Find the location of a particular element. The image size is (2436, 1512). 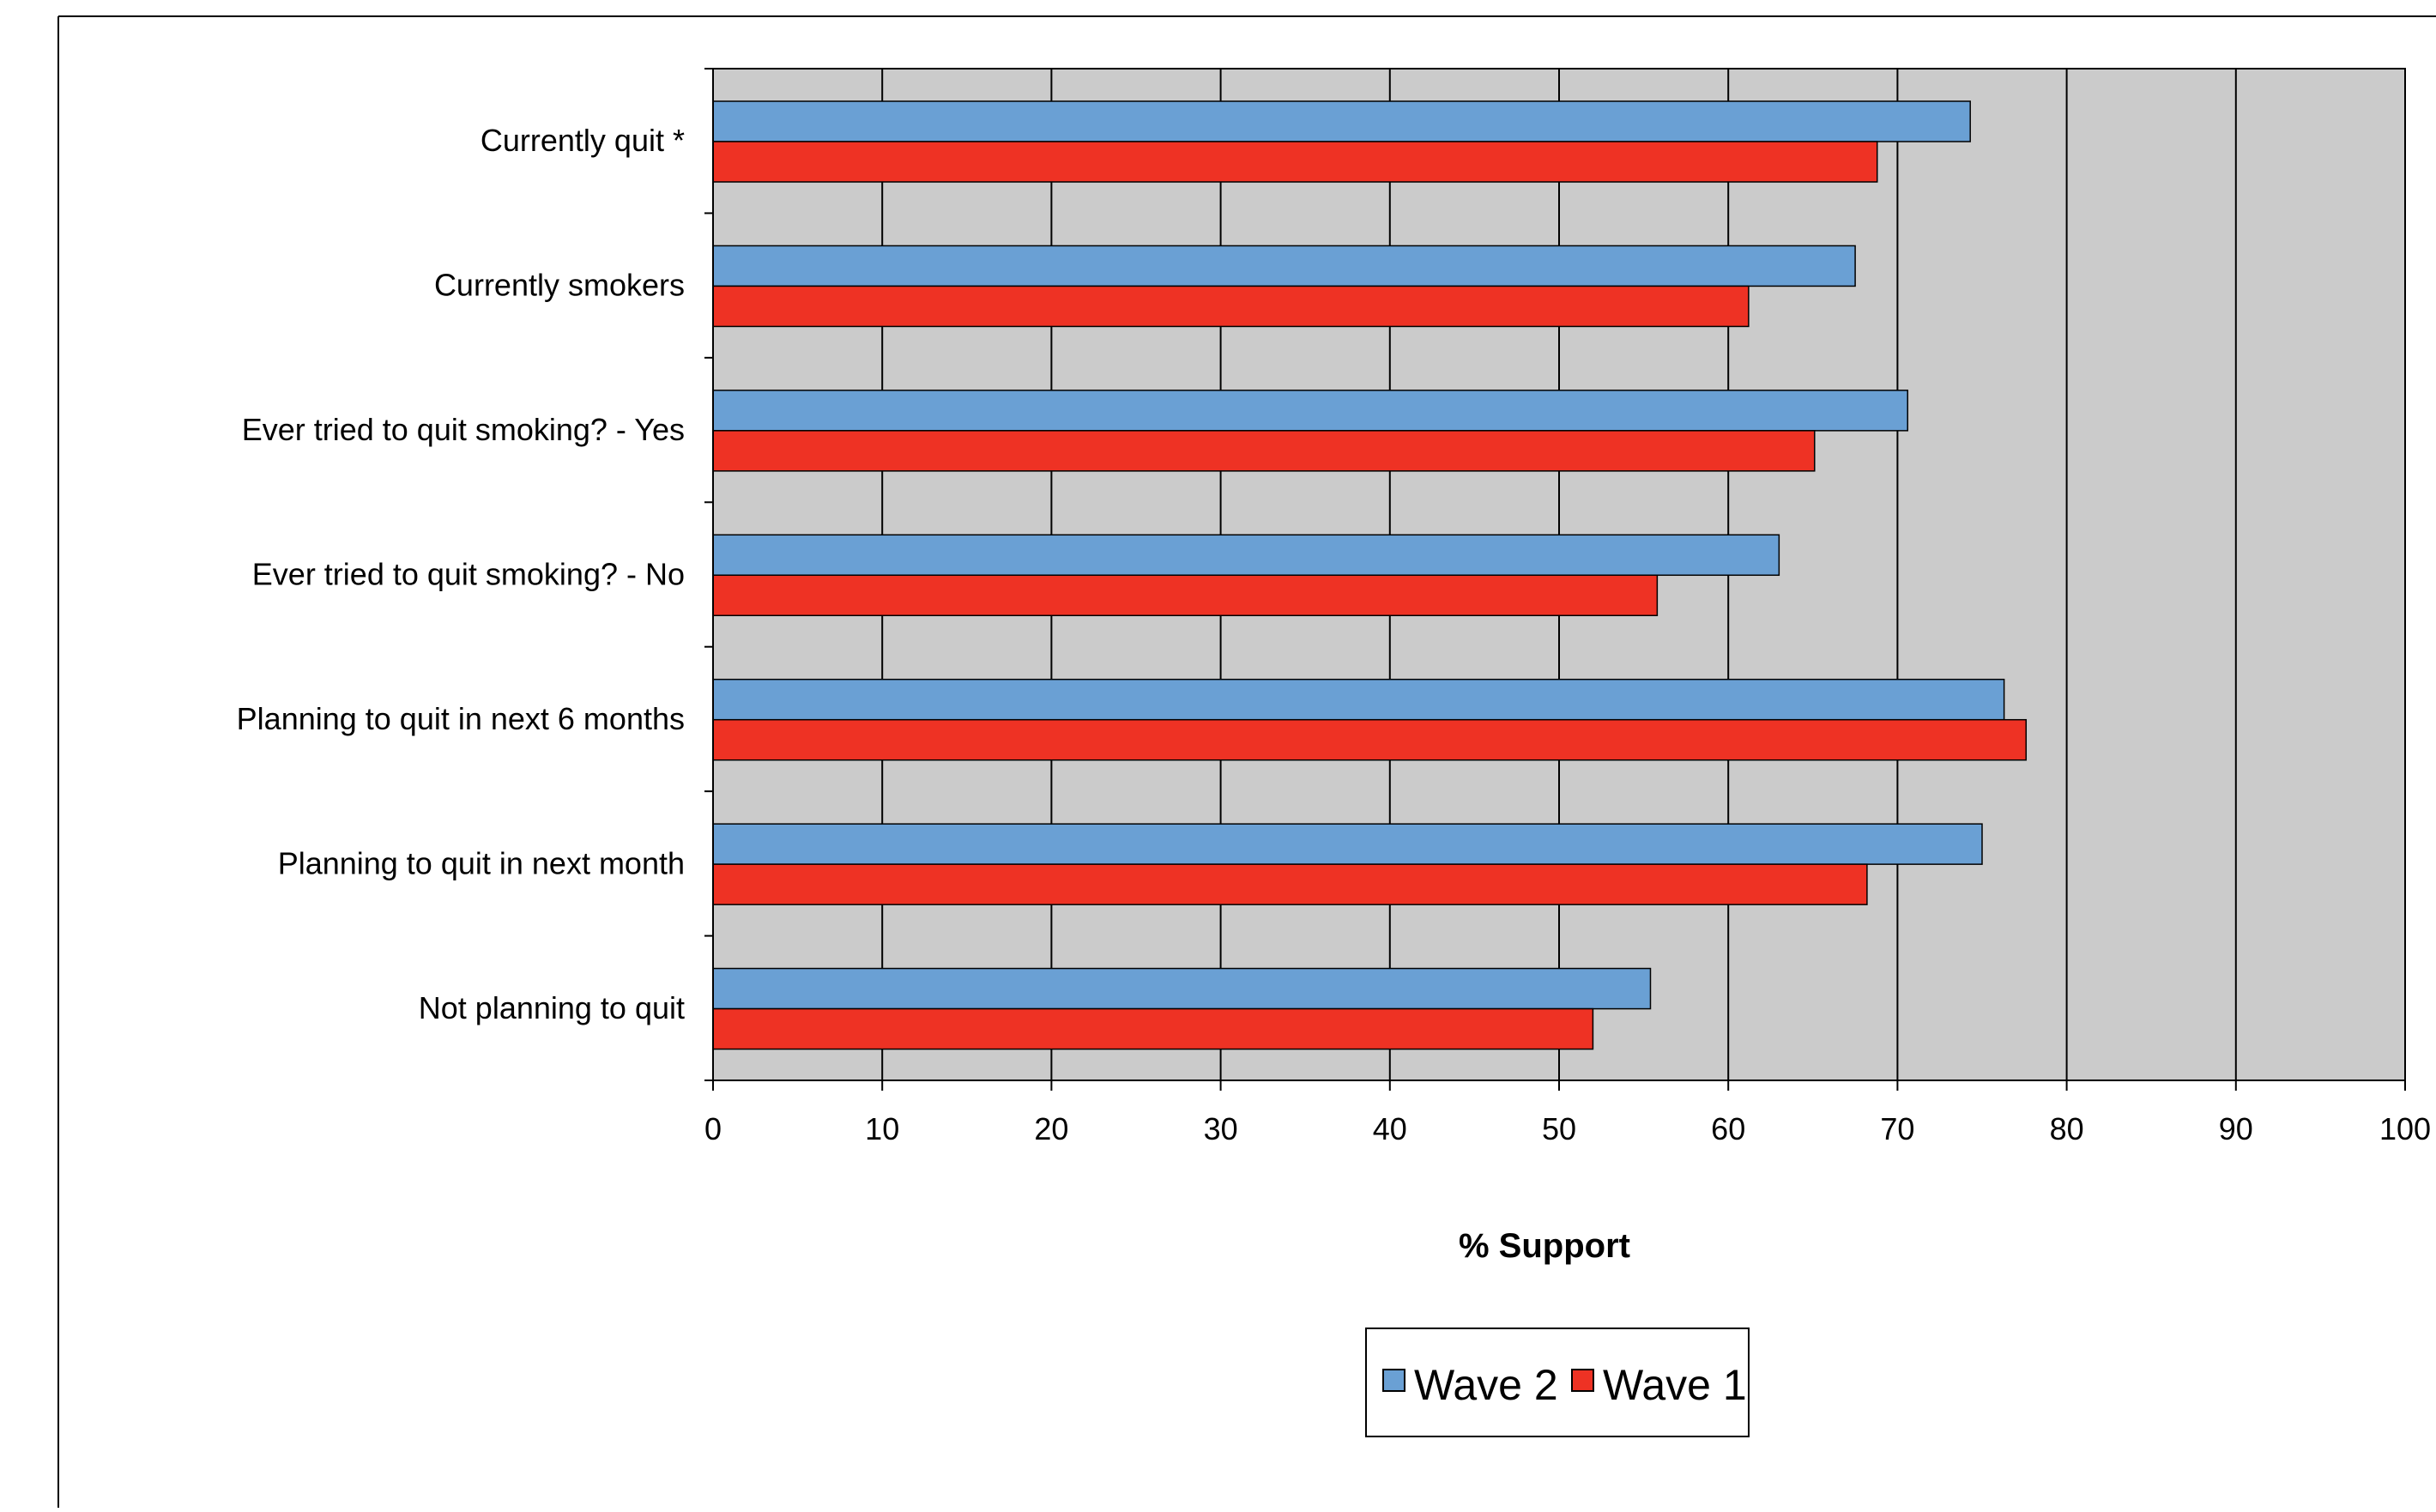

x-tick-label-60: 60 is located at coordinates (1728, 1128).